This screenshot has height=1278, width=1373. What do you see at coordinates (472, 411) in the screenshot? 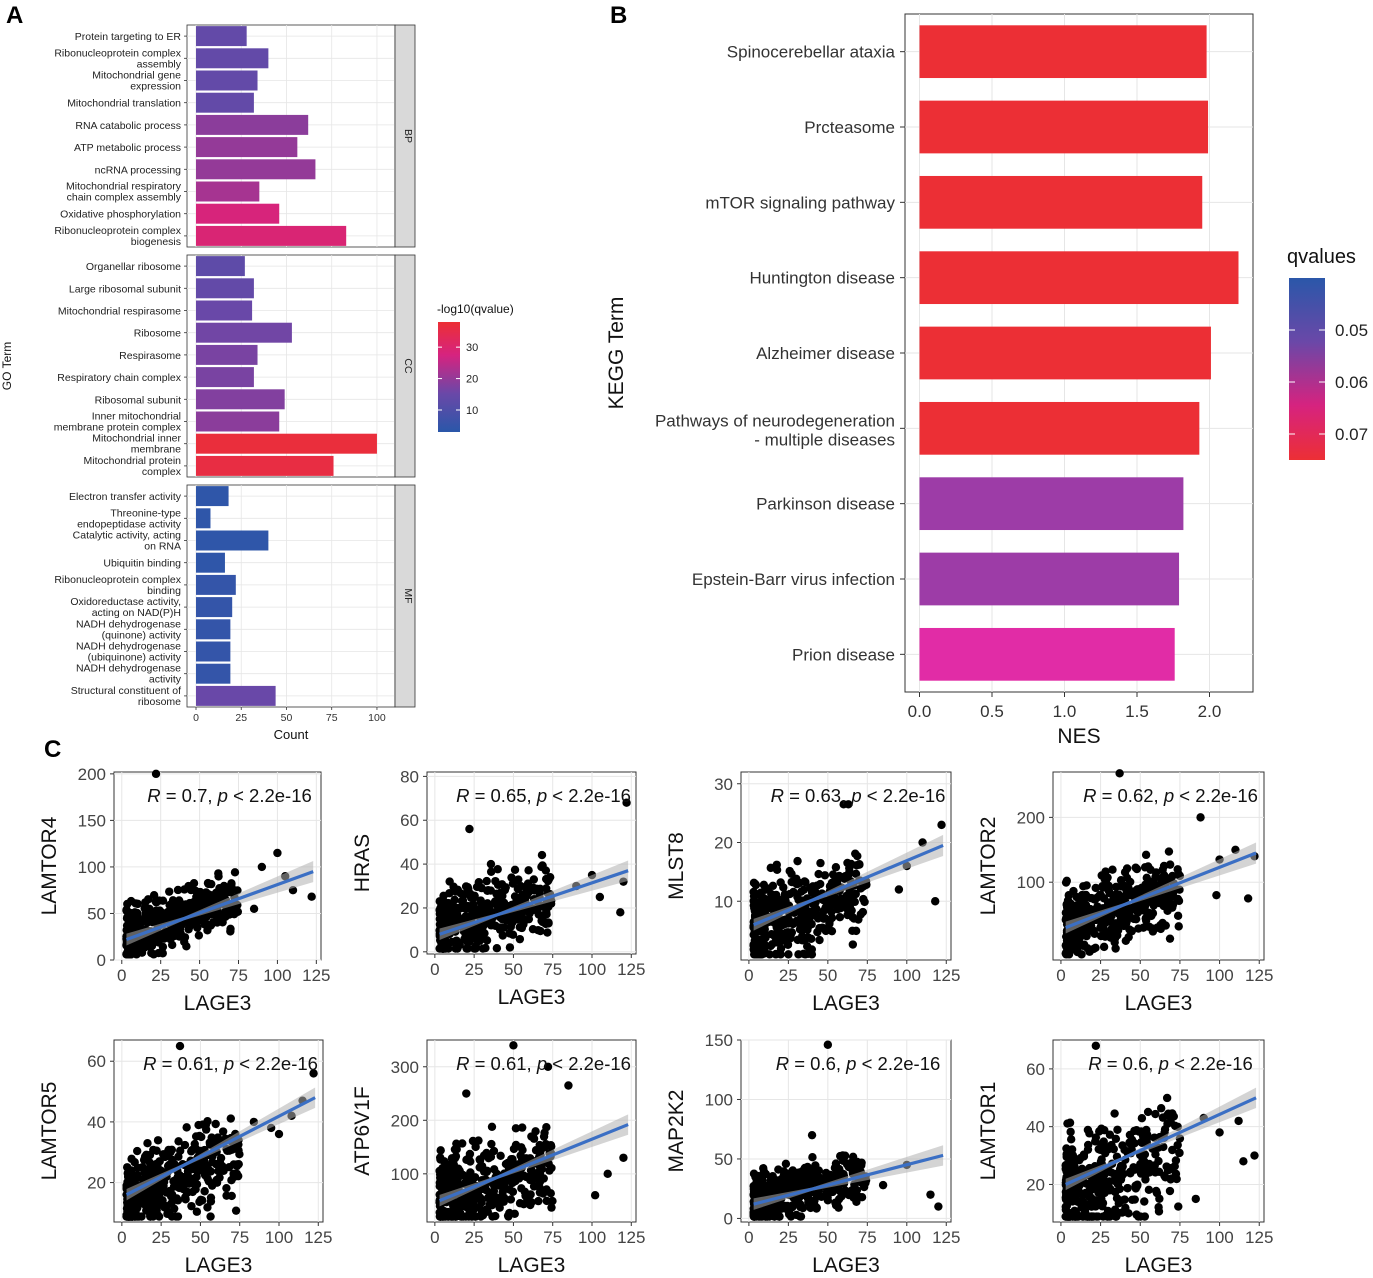
I see `go-legend-tick-label: 10` at bounding box center [472, 411].